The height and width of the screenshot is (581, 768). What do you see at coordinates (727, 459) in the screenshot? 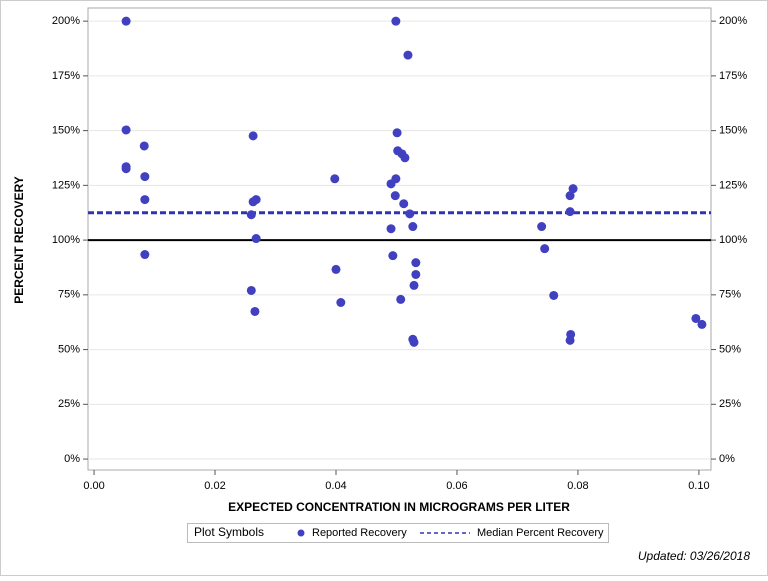
I see `y2-tick-label: 0%` at bounding box center [727, 459].